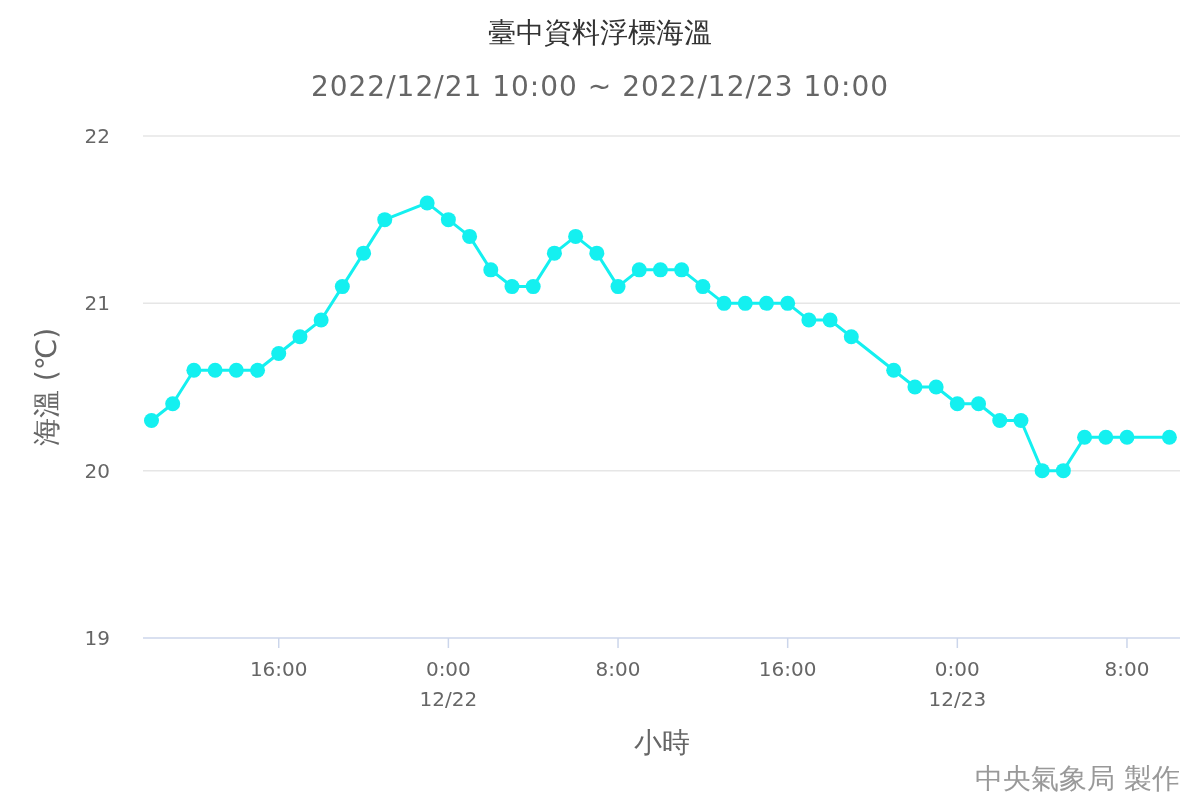 This screenshot has height=800, width=1200. I want to click on y-tick-label: 20, so click(97, 470).